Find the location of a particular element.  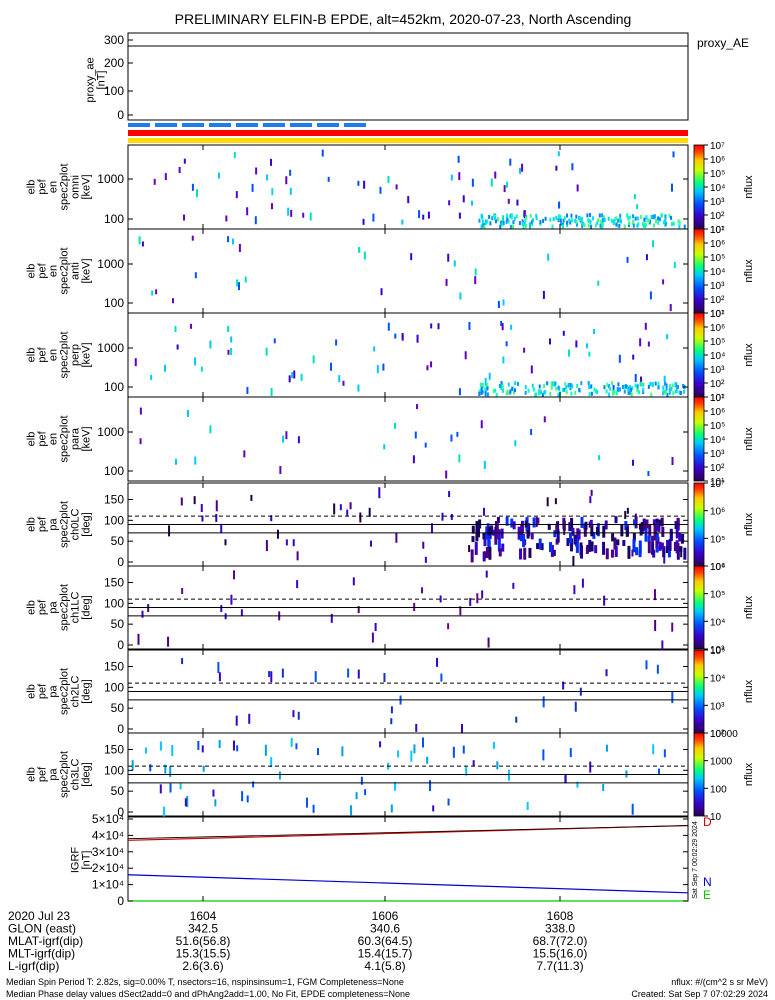

y-axis-label-line: pa is located at coordinates (54, 774).